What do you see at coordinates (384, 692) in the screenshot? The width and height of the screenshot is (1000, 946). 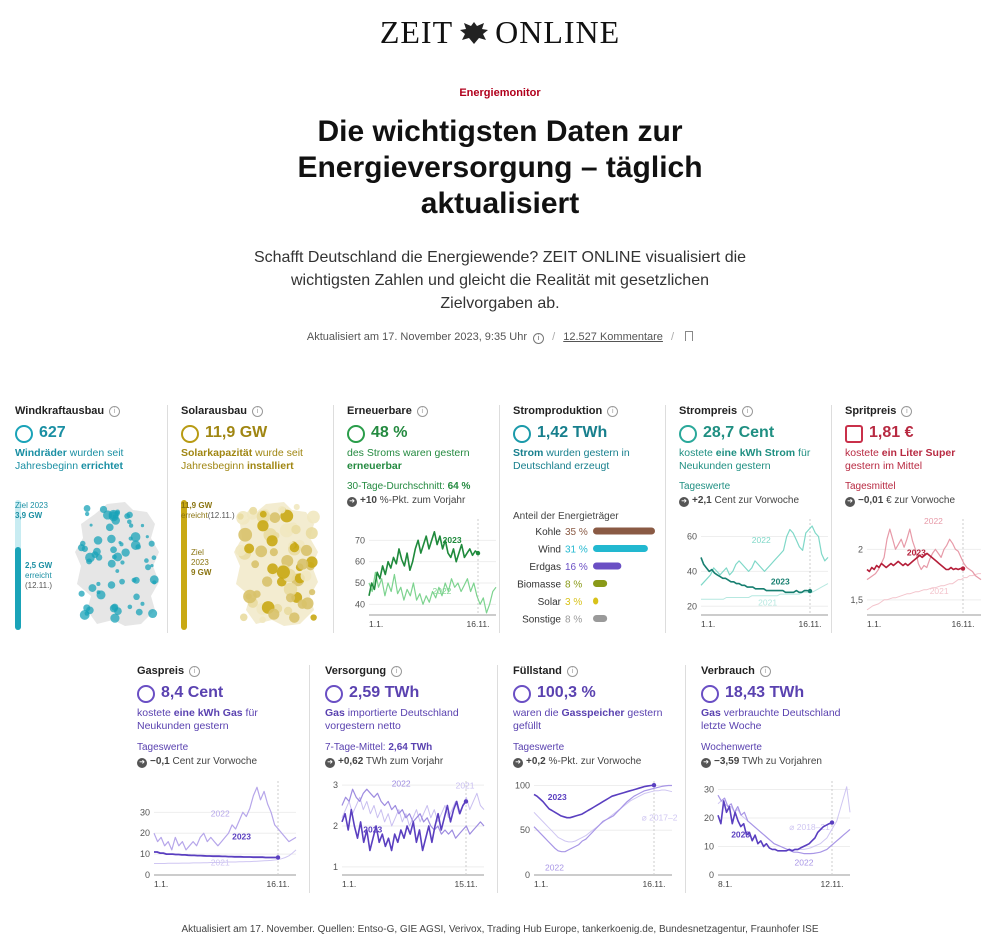 I see `tile-value: 2,59 TWh` at bounding box center [384, 692].